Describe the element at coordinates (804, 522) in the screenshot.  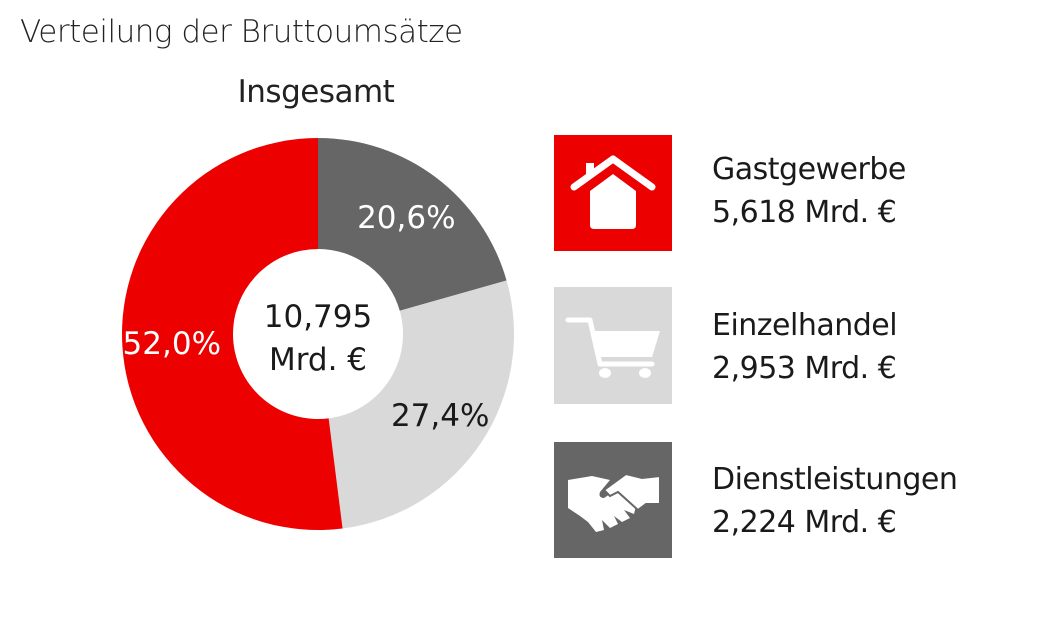
I see `legend-amount: 2,224 Mrd. €` at that location.